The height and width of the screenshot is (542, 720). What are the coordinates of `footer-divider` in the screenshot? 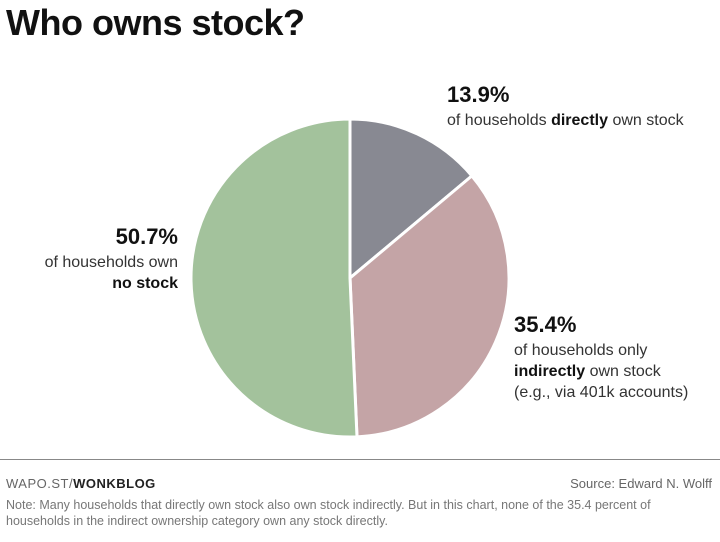 It's located at (360, 459).